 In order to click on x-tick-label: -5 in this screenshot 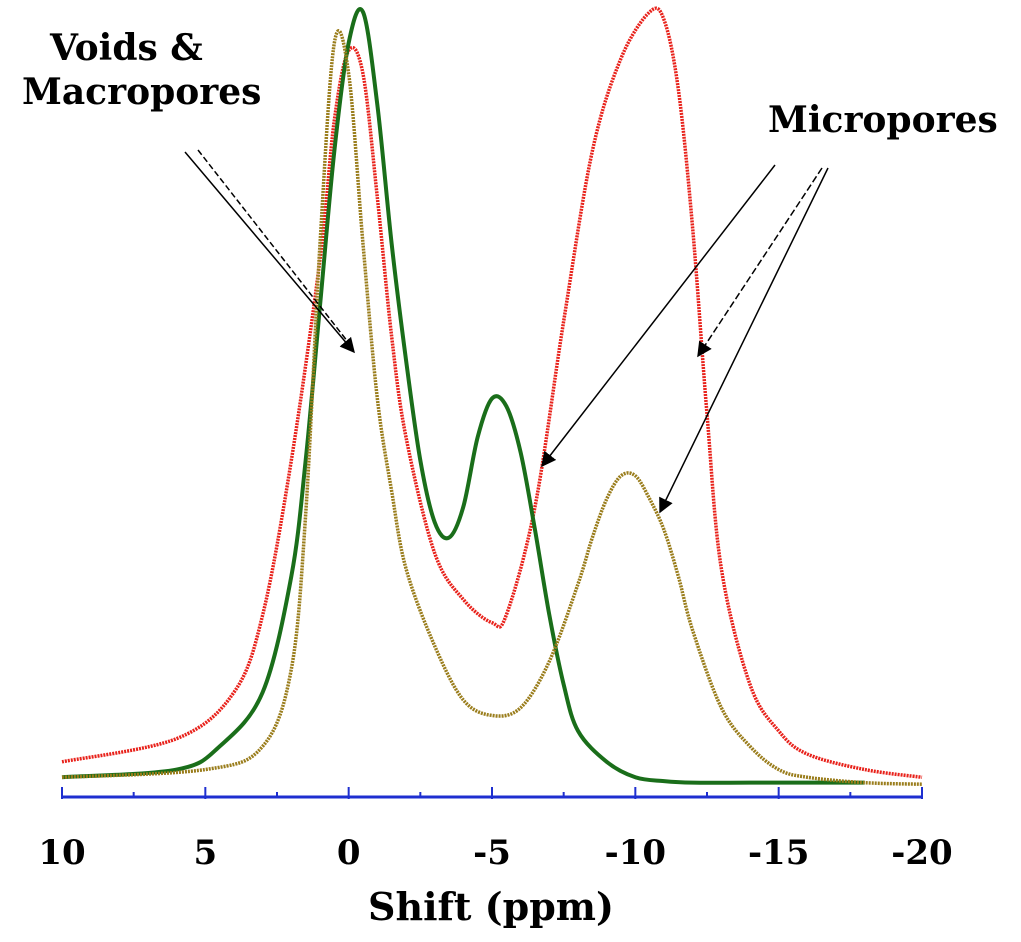, I will do `click(492, 853)`.